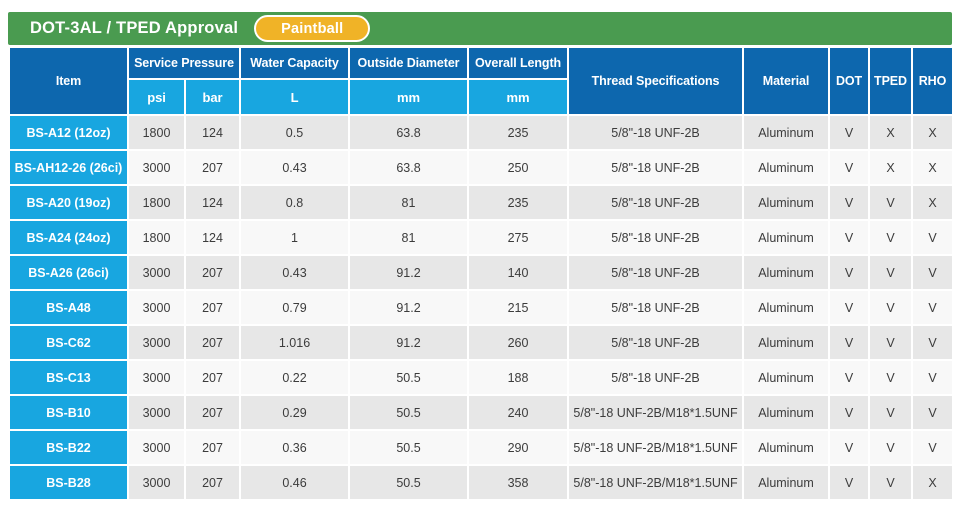 The image size is (960, 522). What do you see at coordinates (408, 63) in the screenshot?
I see `col-header-outside-diameter: Outside Diameter` at bounding box center [408, 63].